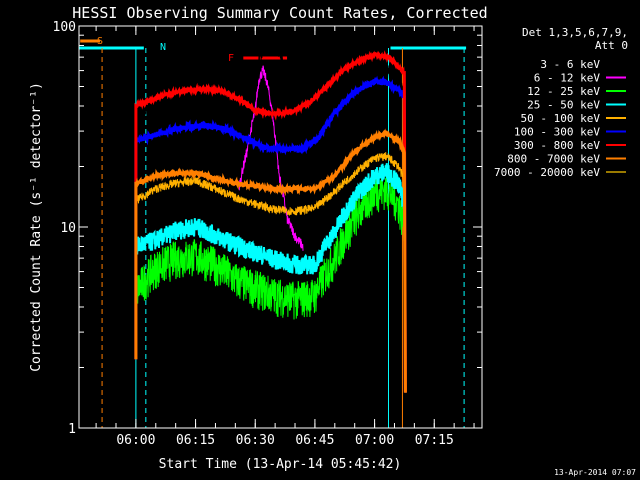 This screenshot has width=640, height=480. I want to click on legend-label: 50 - 100 keV, so click(561, 118).